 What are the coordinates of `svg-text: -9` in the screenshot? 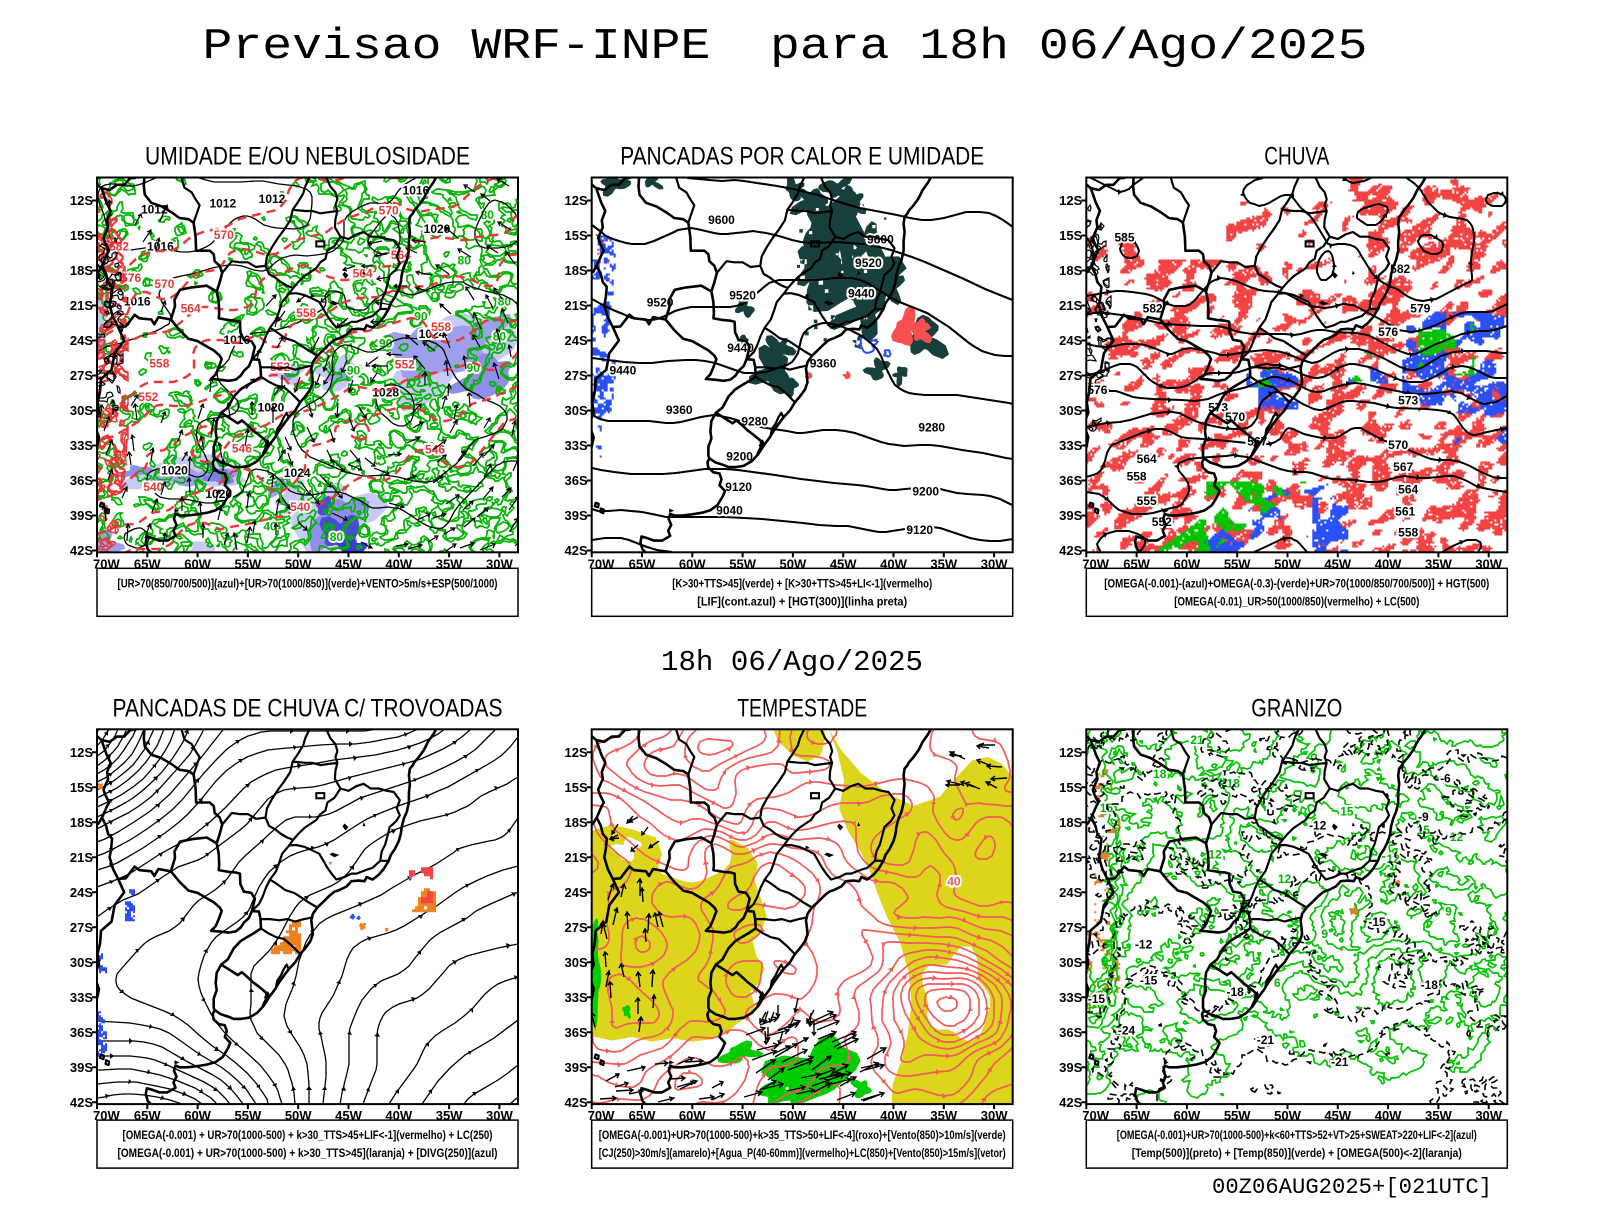 It's located at (1423, 817).